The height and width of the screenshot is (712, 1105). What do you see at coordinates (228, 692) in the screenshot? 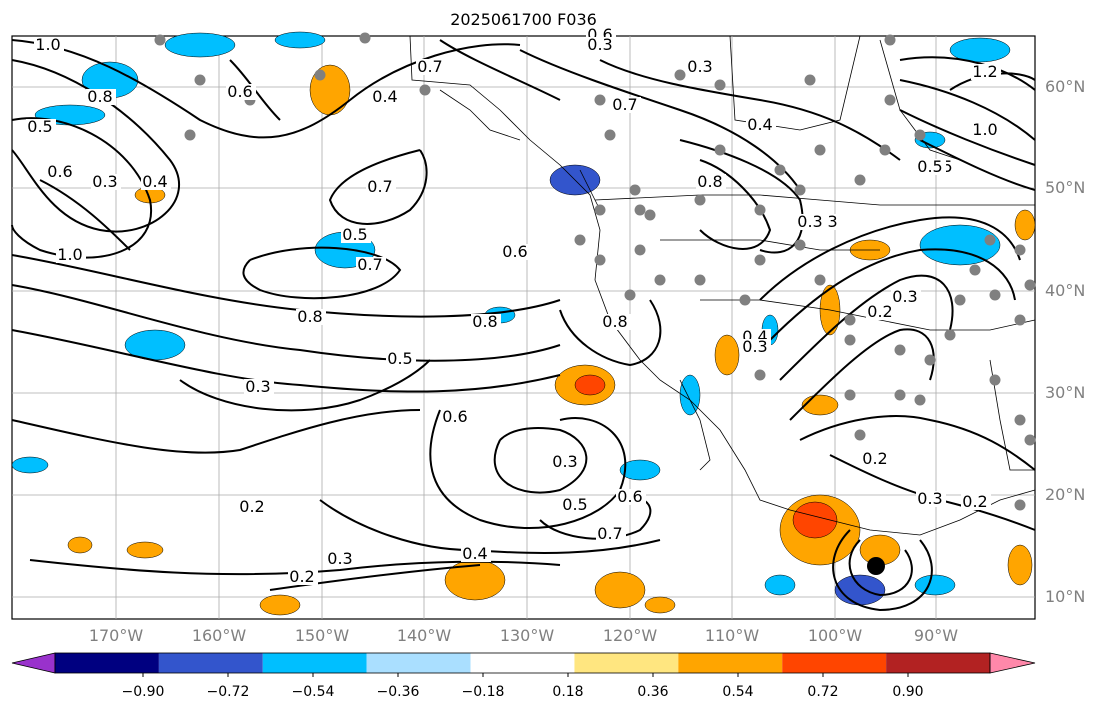
I see `colorbar-tick-label: −0.72` at bounding box center [228, 692].